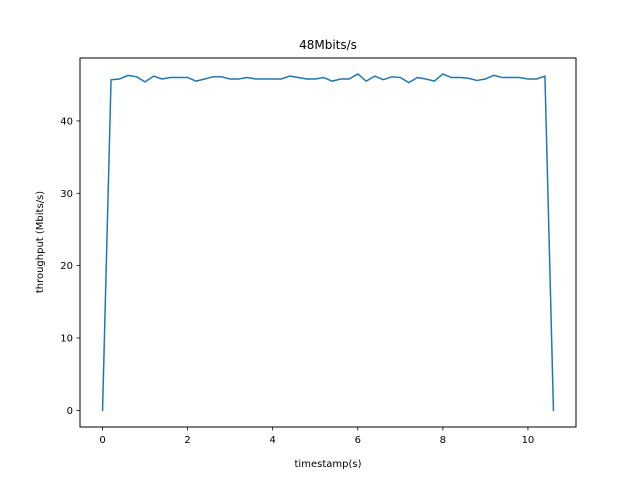 The image size is (640, 480). What do you see at coordinates (70, 411) in the screenshot?
I see `y-tick-label: 0` at bounding box center [70, 411].